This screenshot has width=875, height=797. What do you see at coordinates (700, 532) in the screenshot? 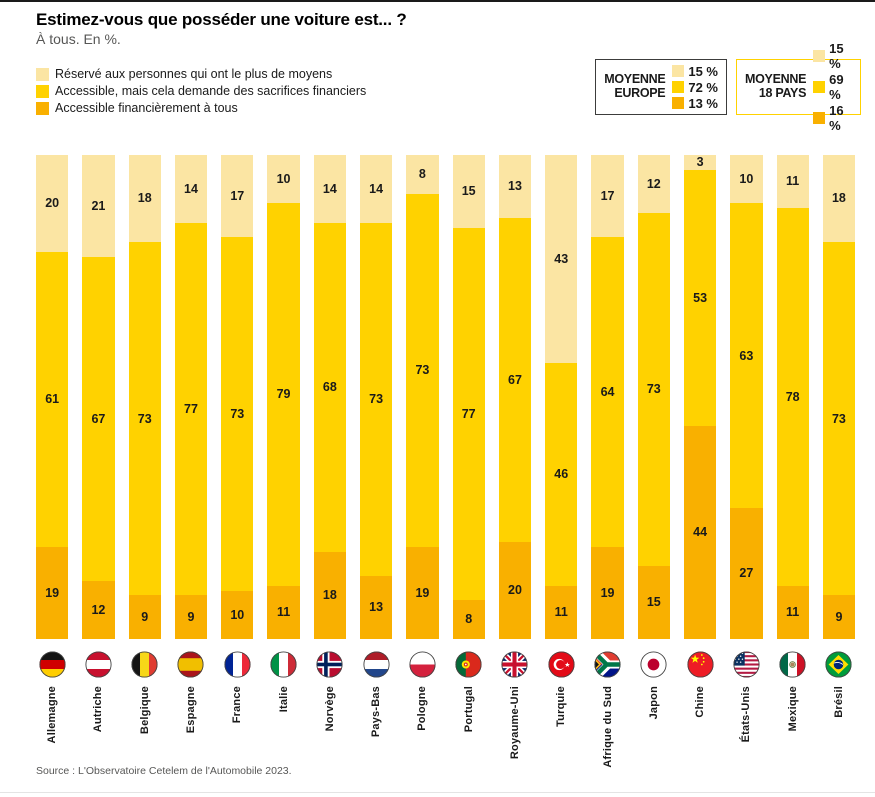
I see `value-label-accessible-cn: 44` at bounding box center [700, 532].